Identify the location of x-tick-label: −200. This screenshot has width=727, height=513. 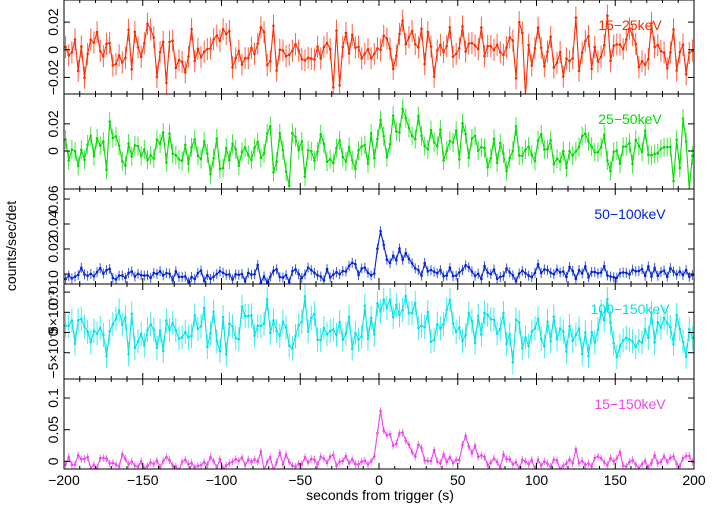
(64, 480).